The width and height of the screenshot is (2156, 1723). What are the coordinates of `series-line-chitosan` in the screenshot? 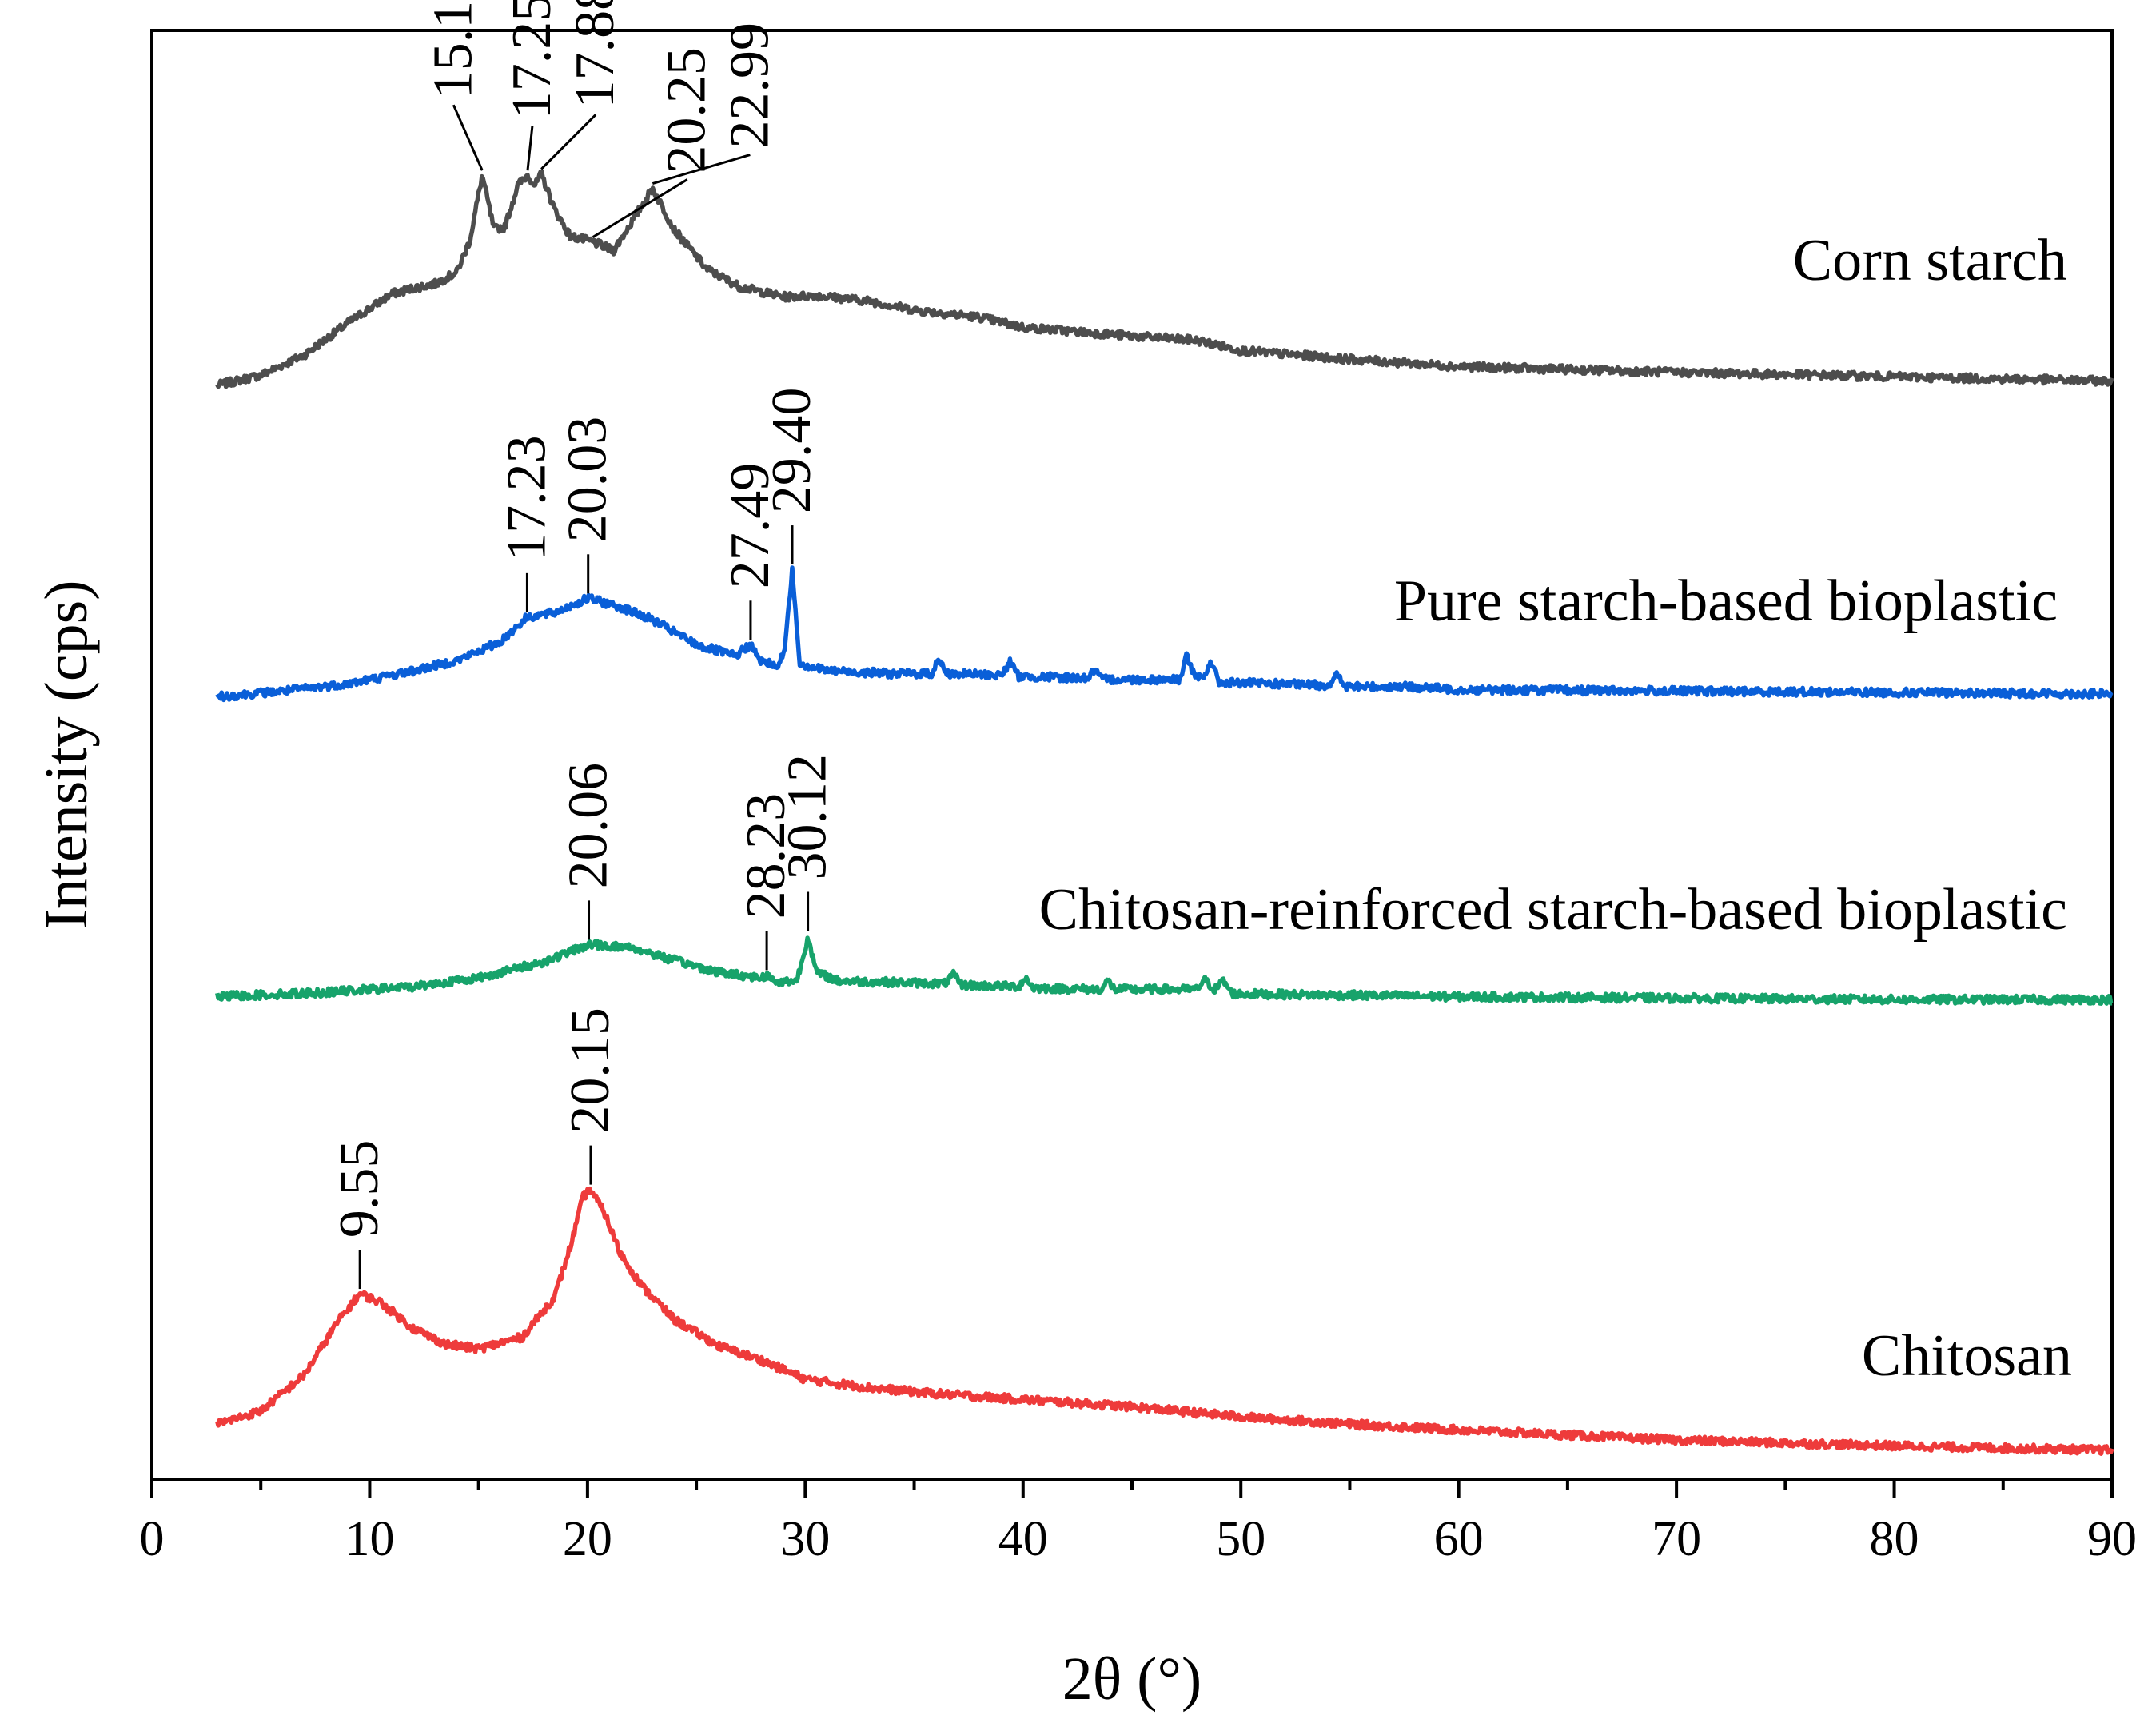 It's located at (1165, 1321).